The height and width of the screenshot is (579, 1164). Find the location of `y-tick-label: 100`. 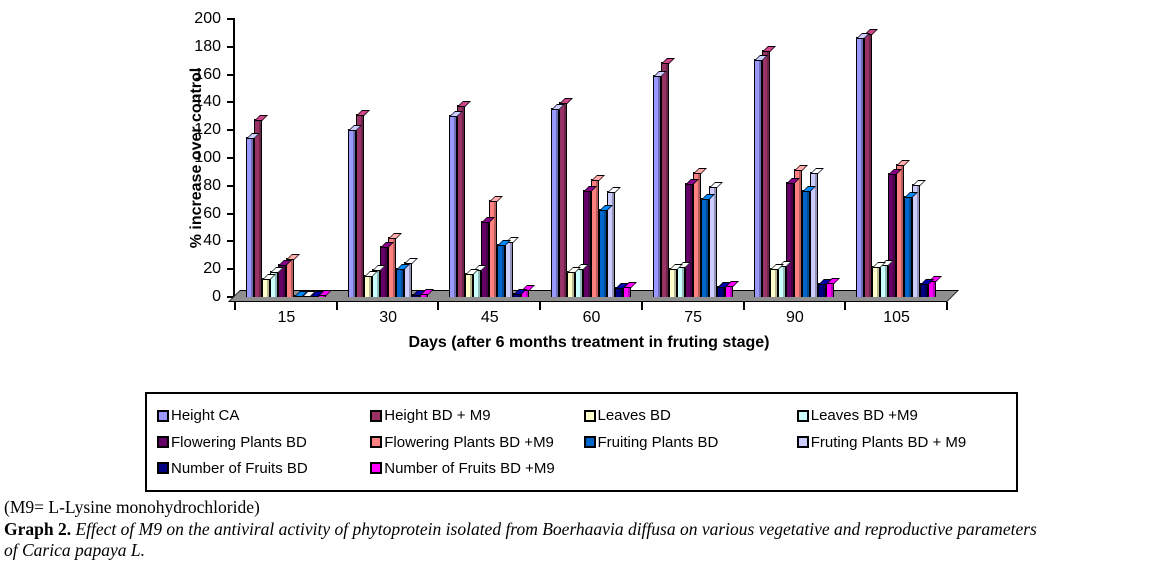

y-tick-label: 100 is located at coordinates (207, 157).